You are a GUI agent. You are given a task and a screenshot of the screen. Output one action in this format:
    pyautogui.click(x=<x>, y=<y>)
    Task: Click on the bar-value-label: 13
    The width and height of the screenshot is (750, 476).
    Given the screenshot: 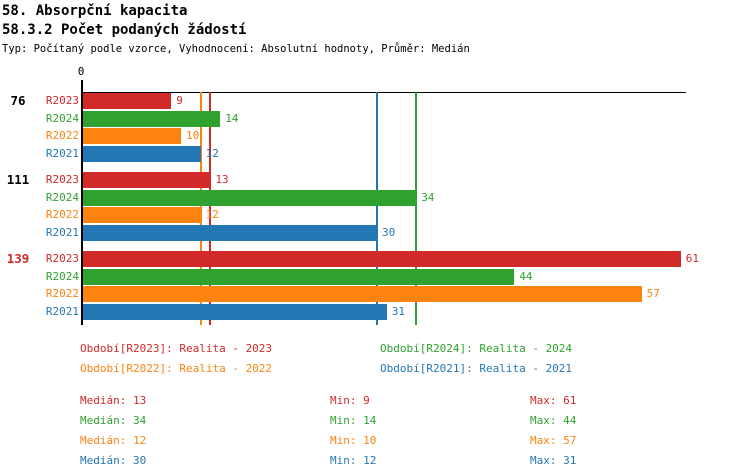 What is the action you would take?
    pyautogui.click(x=222, y=179)
    